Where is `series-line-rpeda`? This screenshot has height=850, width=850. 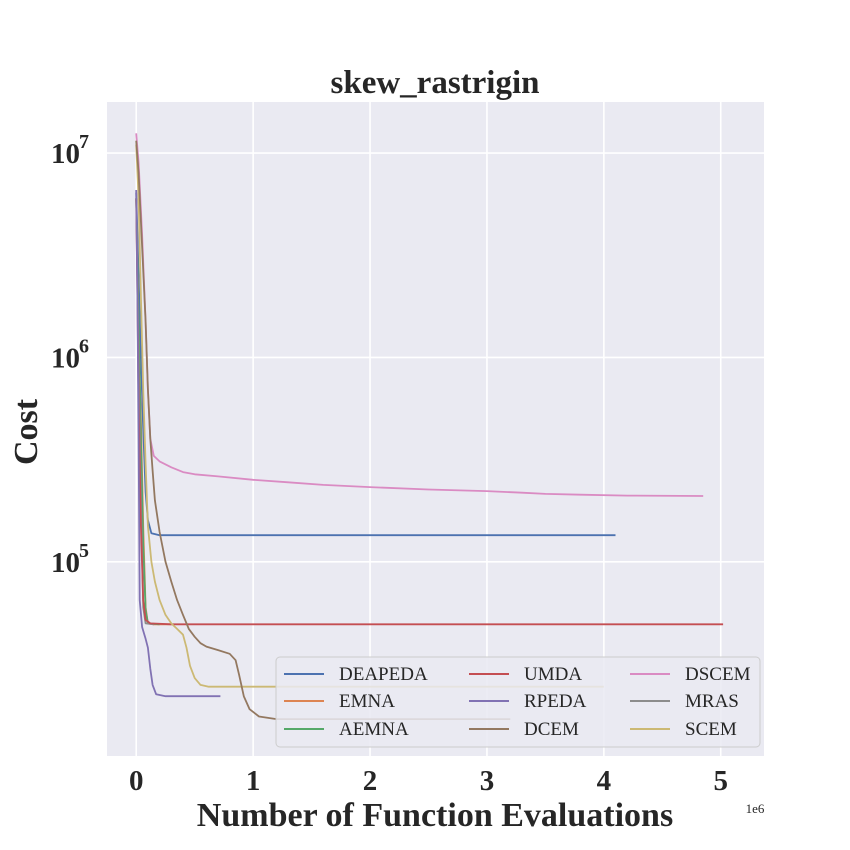 series-line-rpeda is located at coordinates (178, 443).